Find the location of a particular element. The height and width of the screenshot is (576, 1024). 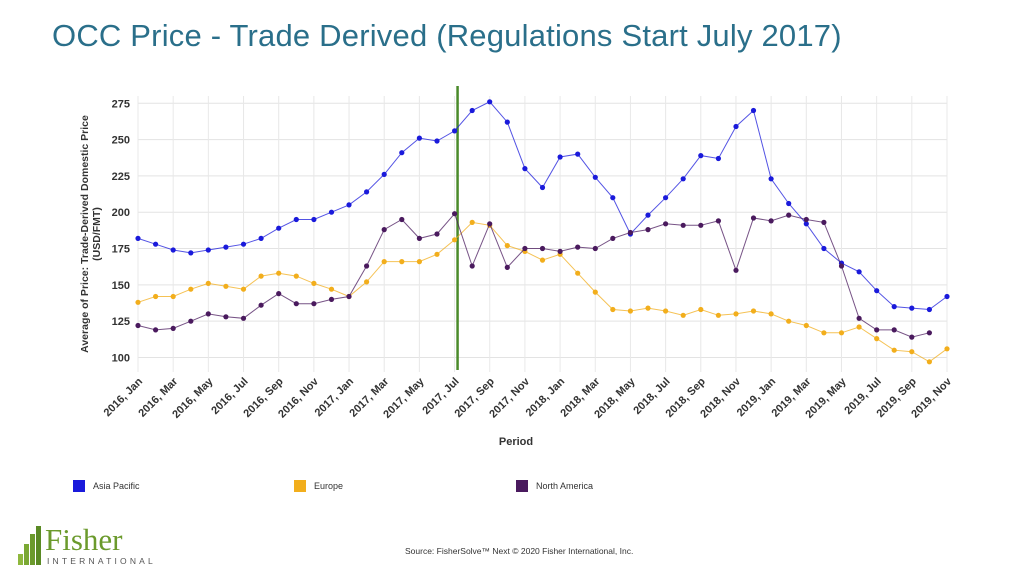

y-tick-label: 225 is located at coordinates (121, 177).